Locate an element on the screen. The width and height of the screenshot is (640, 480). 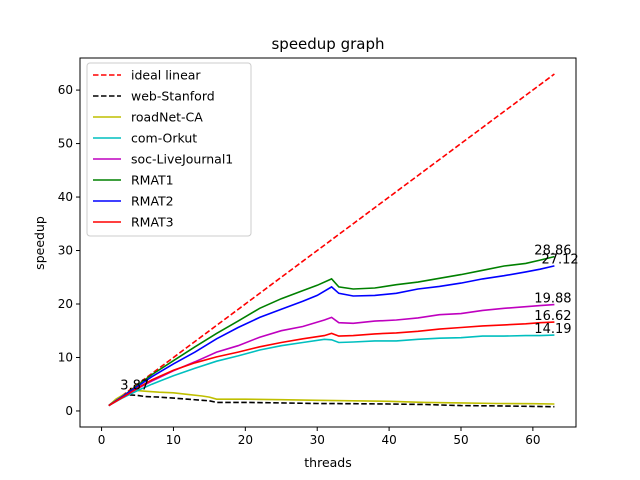
y-tick-label: 30 is located at coordinates (65, 251).